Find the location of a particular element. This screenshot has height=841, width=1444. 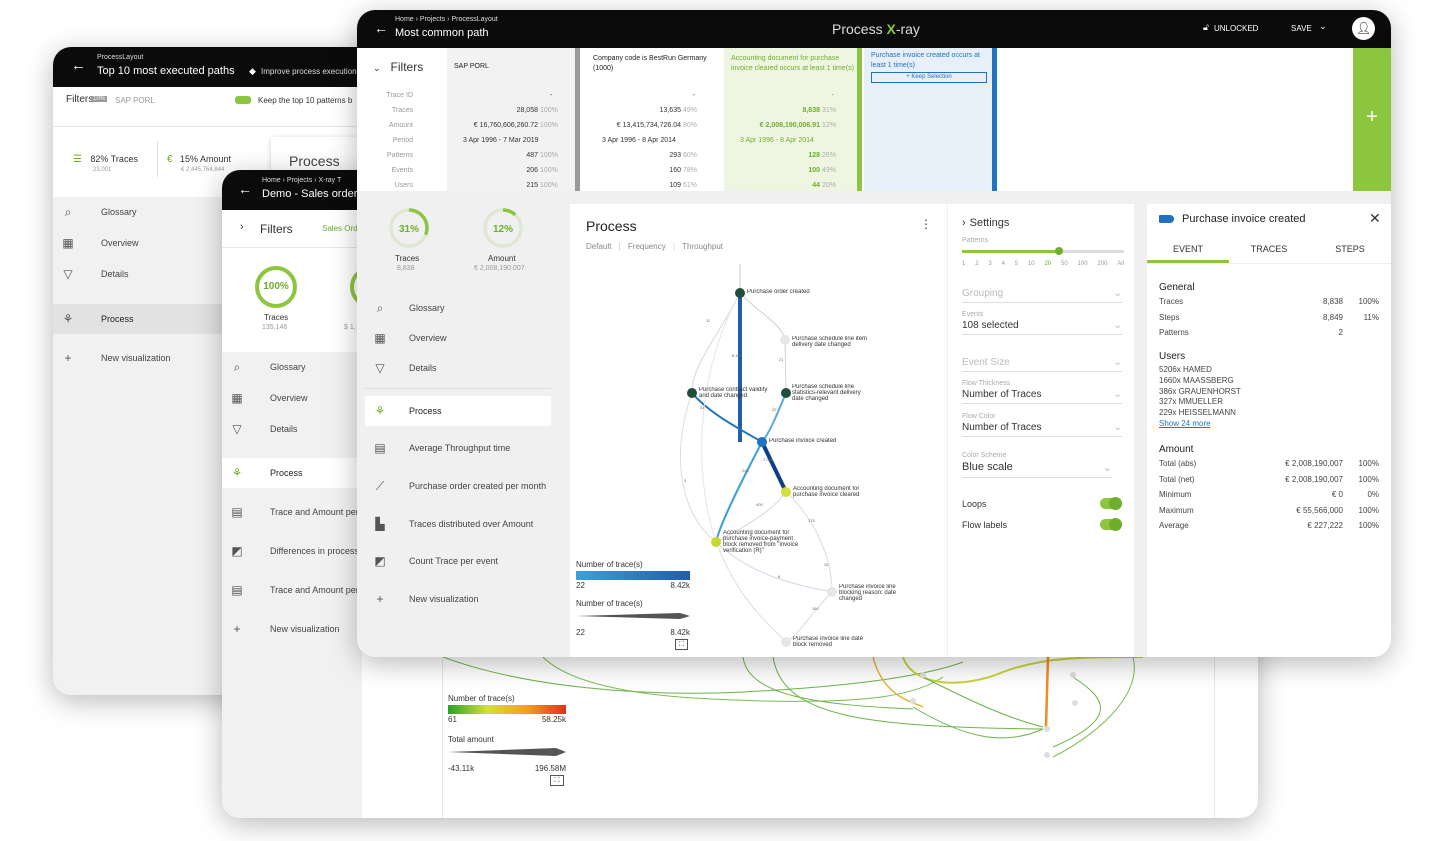

avatar: 👤︎ is located at coordinates (1363, 28).